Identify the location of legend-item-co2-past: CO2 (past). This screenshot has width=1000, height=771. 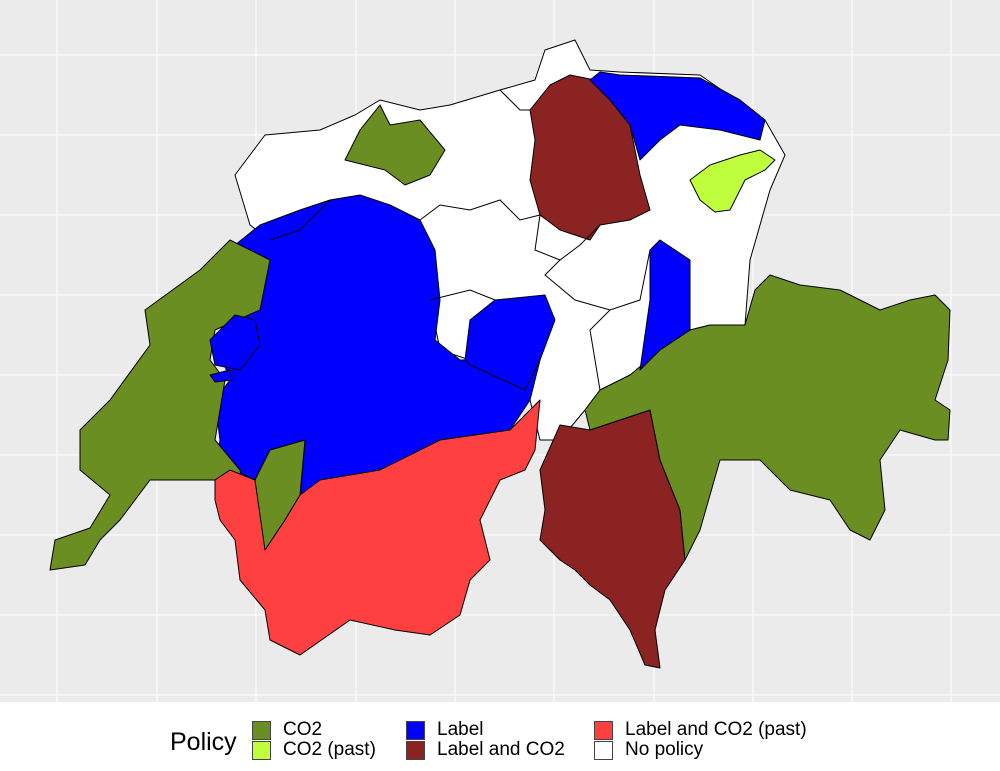
(314, 749).